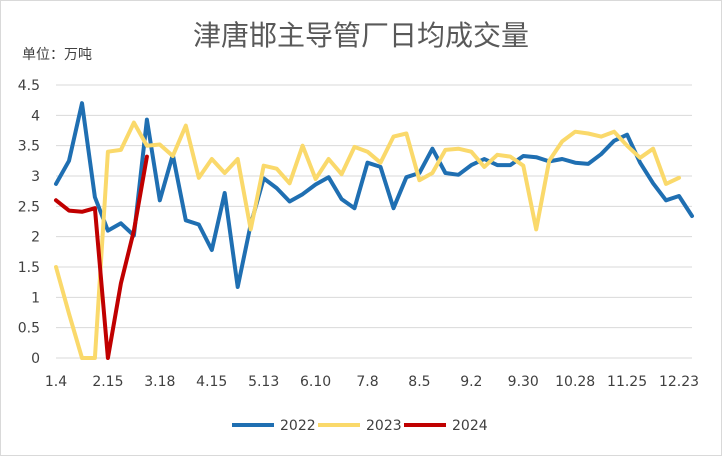 This screenshot has height=456, width=722. I want to click on legend-label: 2023, so click(384, 426).